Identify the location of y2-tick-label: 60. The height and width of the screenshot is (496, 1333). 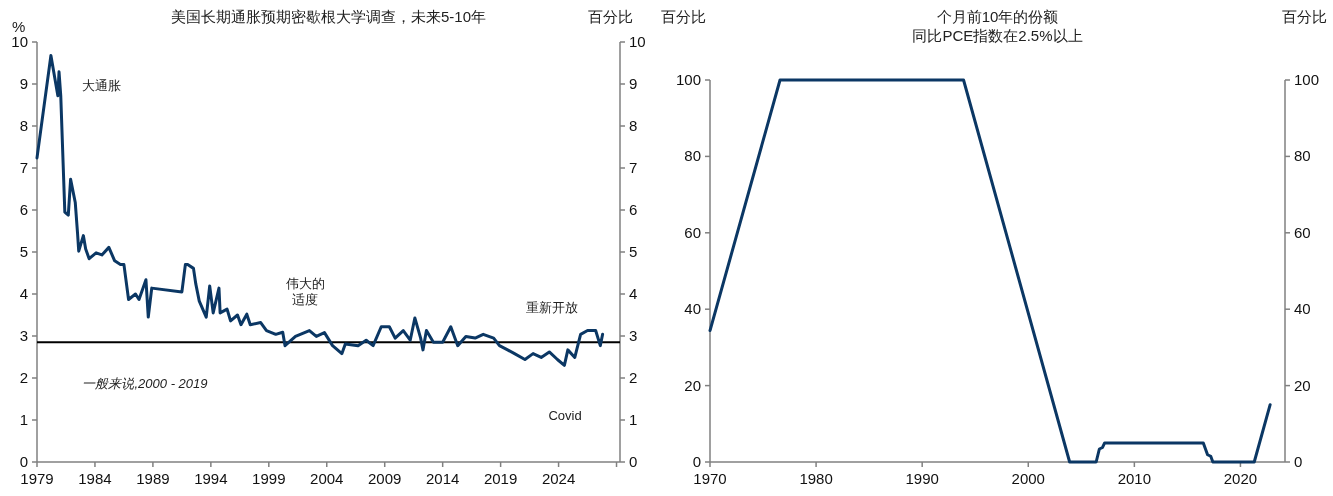
(1302, 232).